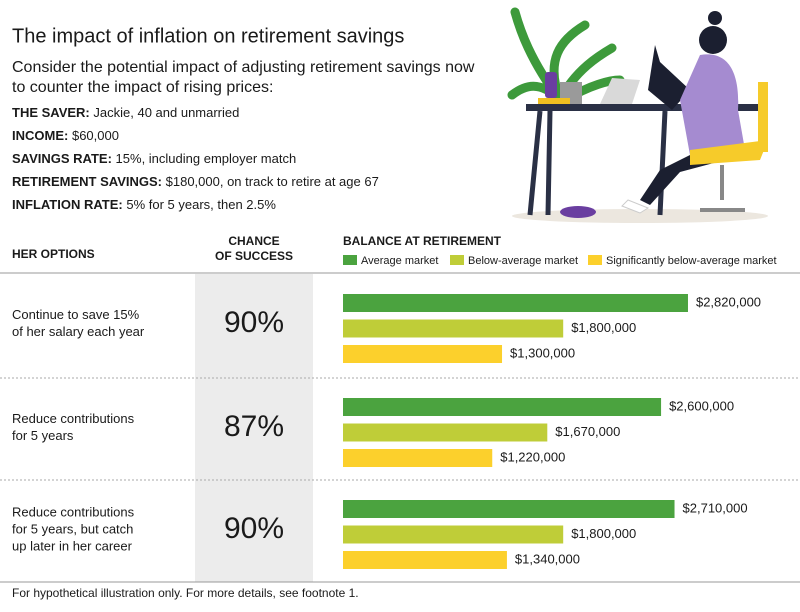  Describe the element at coordinates (95, 135) in the screenshot. I see `detail-text: $60,000` at that location.